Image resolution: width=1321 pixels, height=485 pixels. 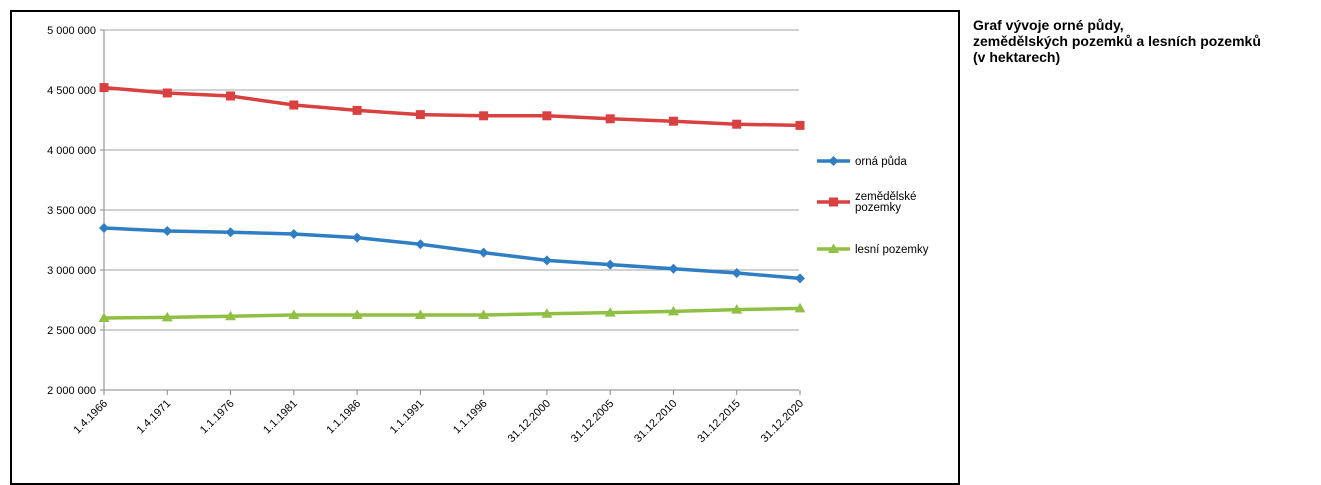 I want to click on legend-label: zemědělské, so click(x=885, y=197).